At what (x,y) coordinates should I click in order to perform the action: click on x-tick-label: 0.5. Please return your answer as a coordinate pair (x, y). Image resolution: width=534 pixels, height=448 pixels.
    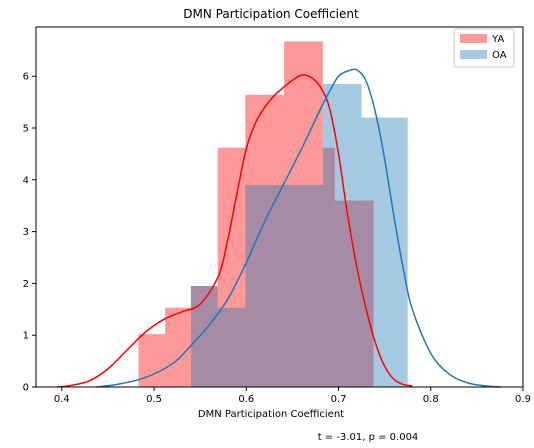
    Looking at the image, I should click on (154, 399).